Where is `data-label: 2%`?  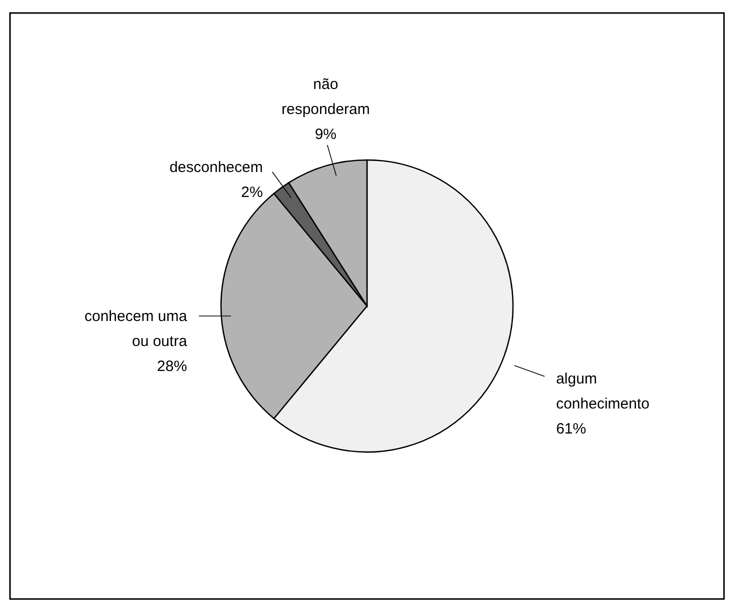 data-label: 2% is located at coordinates (252, 193).